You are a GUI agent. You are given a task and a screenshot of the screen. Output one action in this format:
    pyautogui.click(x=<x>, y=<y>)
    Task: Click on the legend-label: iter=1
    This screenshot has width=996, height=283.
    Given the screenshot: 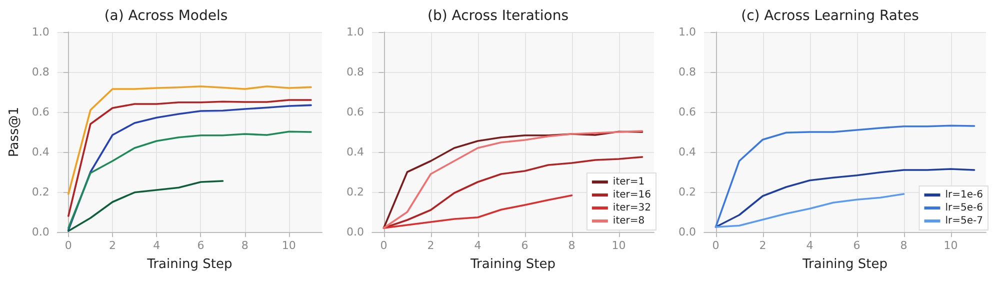 What is the action you would take?
    pyautogui.click(x=628, y=182)
    